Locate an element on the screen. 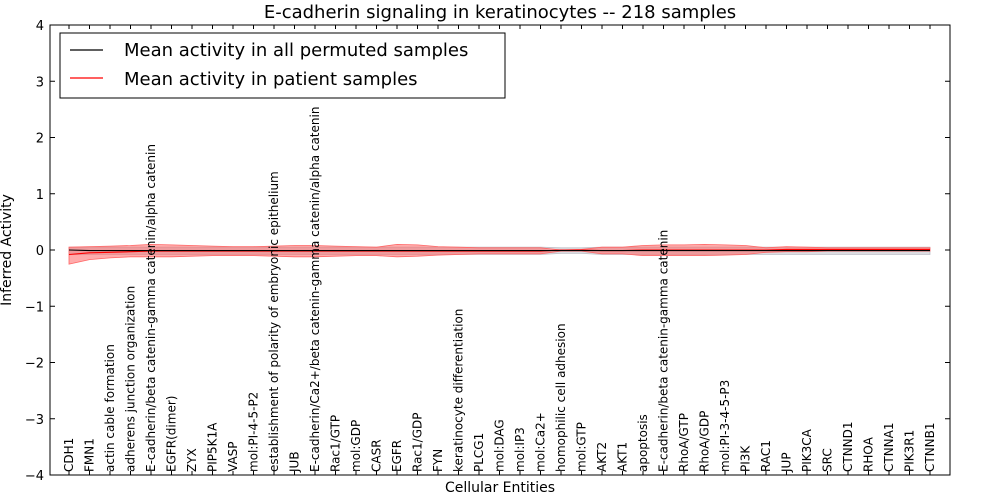 This screenshot has height=500, width=1000. category-label: mol:GDP is located at coordinates (356, 446).